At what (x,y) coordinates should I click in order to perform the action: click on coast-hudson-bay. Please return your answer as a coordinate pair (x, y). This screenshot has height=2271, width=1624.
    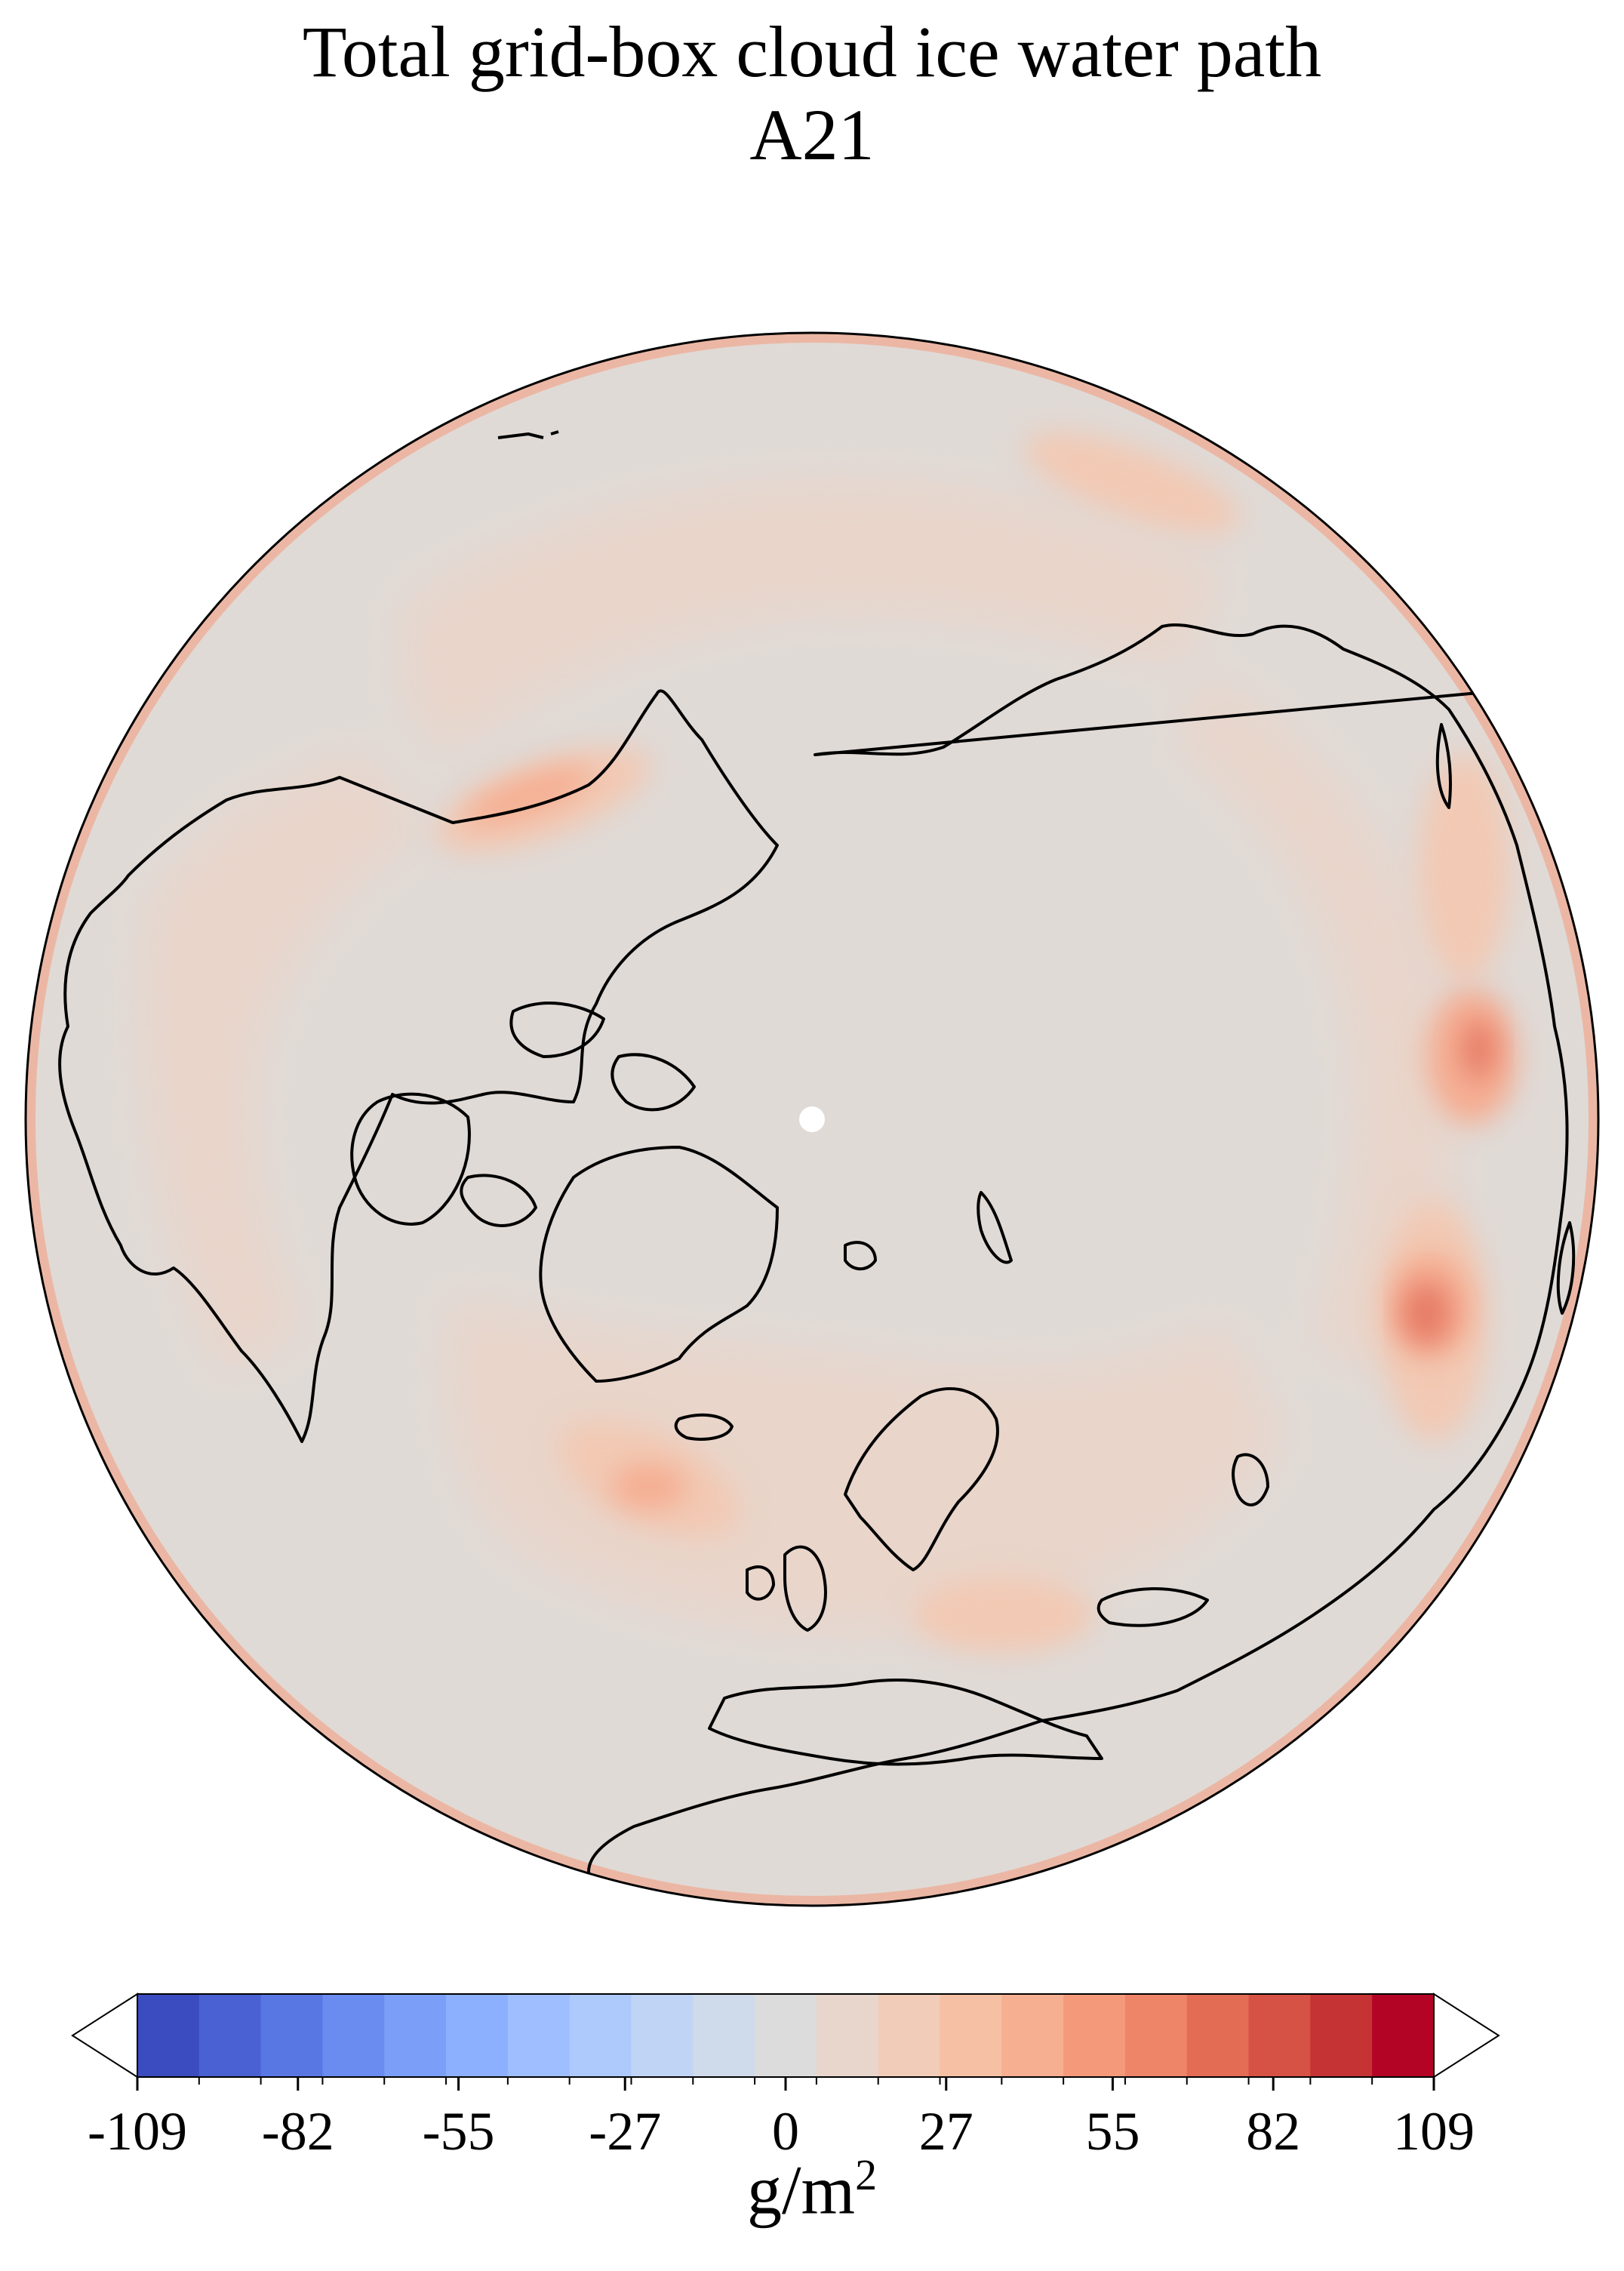
    Looking at the image, I should click on (410, 1159).